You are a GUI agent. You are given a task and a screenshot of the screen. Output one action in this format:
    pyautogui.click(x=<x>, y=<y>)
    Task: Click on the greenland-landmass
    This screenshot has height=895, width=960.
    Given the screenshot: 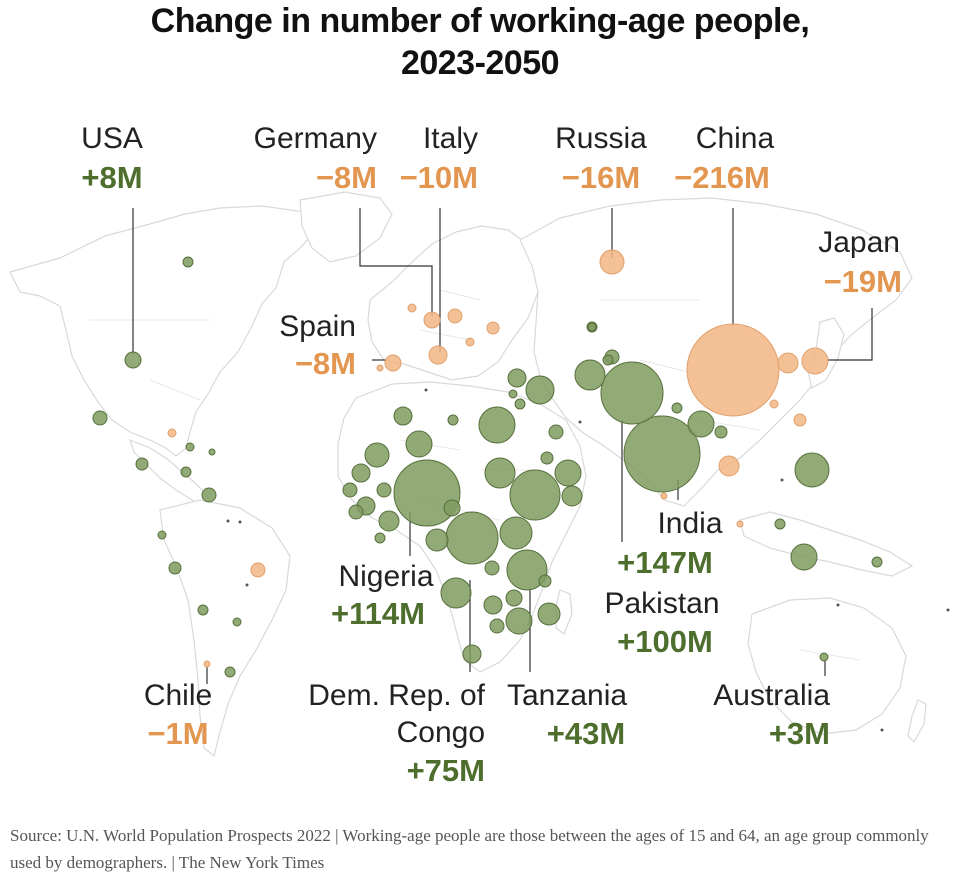 What is the action you would take?
    pyautogui.click(x=346, y=227)
    